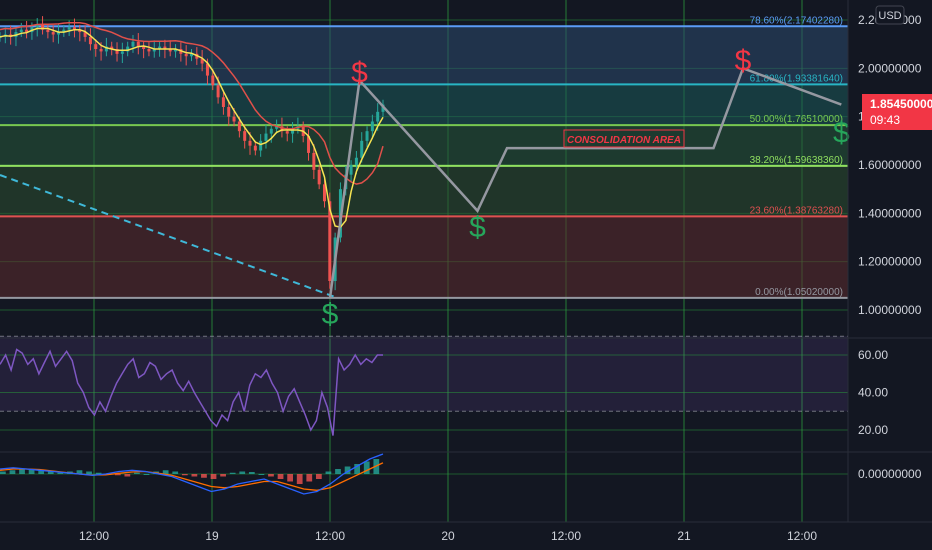  Describe the element at coordinates (448, 536) in the screenshot. I see `time-axis-label: 20` at that location.